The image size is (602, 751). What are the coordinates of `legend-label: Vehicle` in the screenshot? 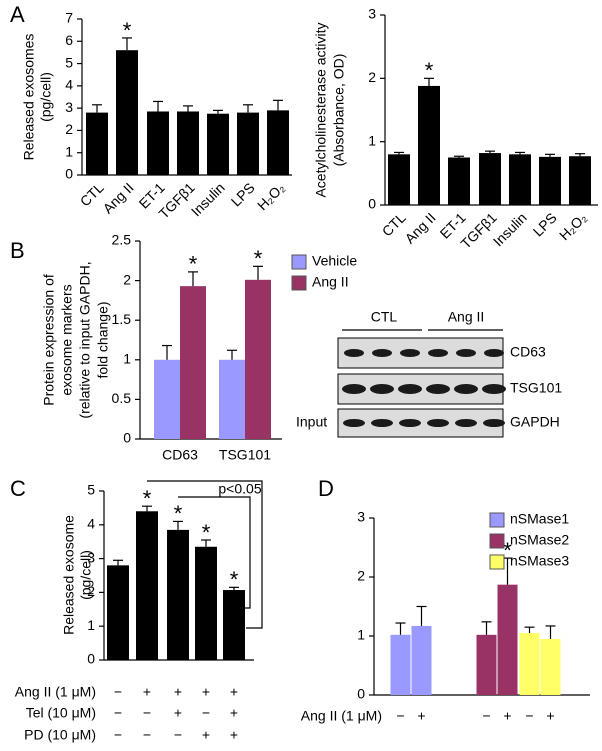 It's located at (334, 261).